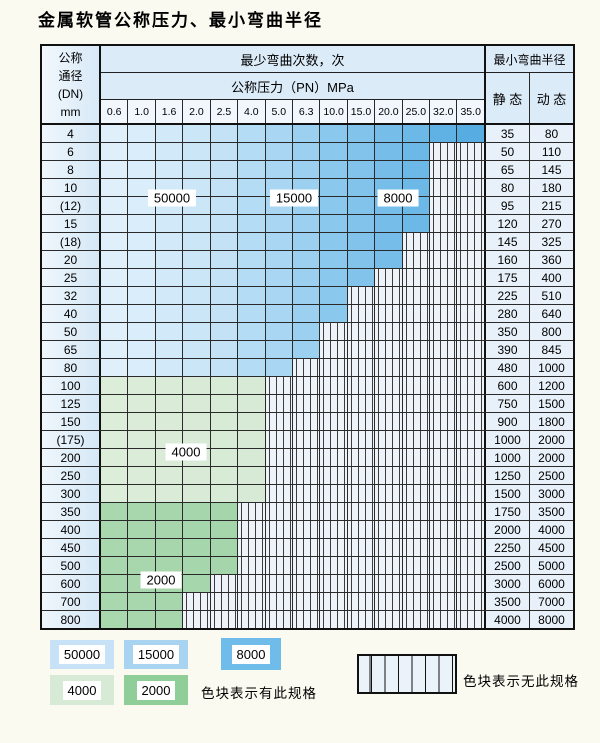 This screenshot has width=600, height=743. What do you see at coordinates (156, 690) in the screenshot?
I see `legend-swatch-2000-label: 2000` at bounding box center [156, 690].